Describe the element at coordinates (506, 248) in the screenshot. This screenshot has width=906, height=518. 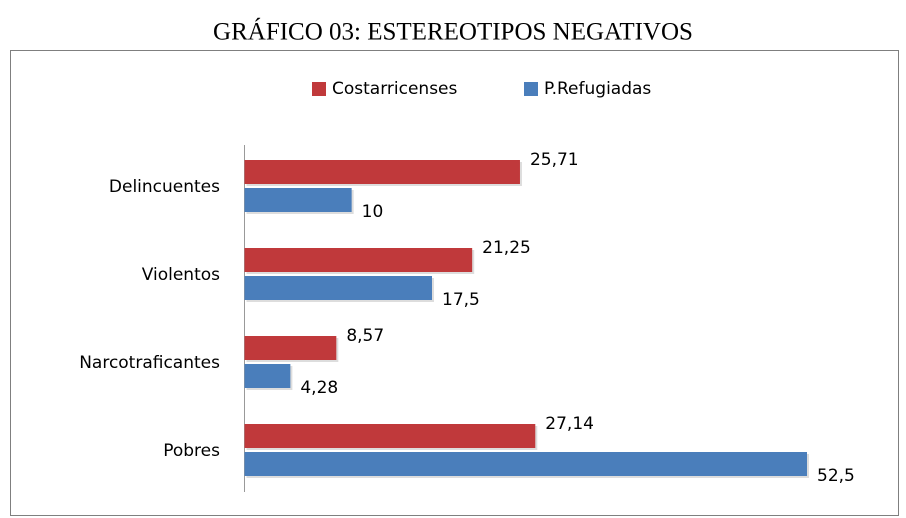
I see `value-label: 21,25` at that location.